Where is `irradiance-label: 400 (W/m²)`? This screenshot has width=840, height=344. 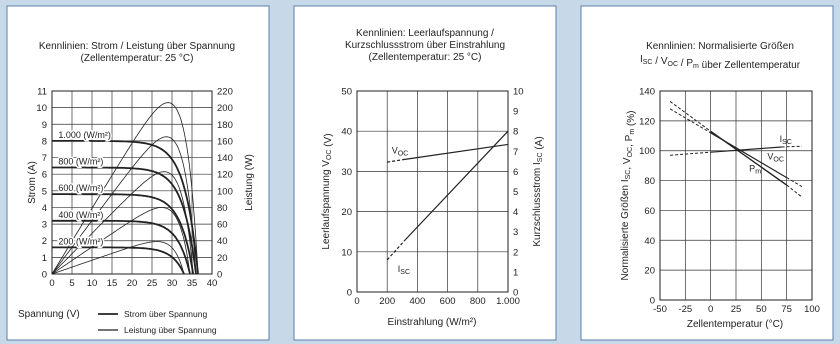 irradiance-label: 400 (W/m²) is located at coordinates (80, 215).